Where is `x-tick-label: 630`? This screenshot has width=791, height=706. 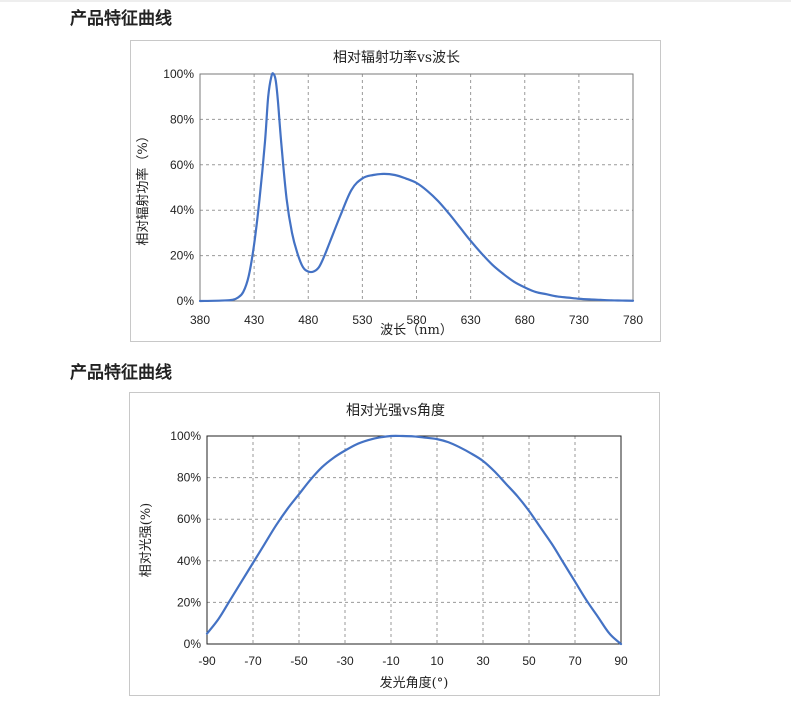
x-tick-label: 630 is located at coordinates (471, 320).